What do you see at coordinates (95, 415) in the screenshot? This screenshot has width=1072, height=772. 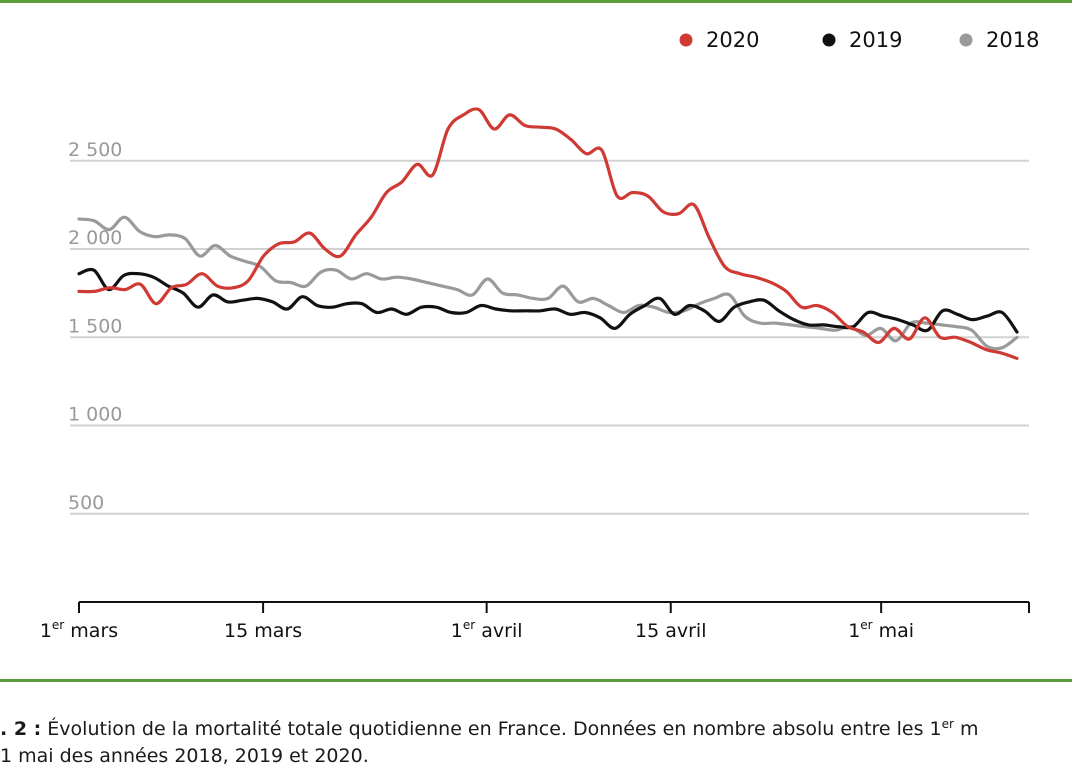 I see `y-tick-label: 1 000` at bounding box center [95, 415].